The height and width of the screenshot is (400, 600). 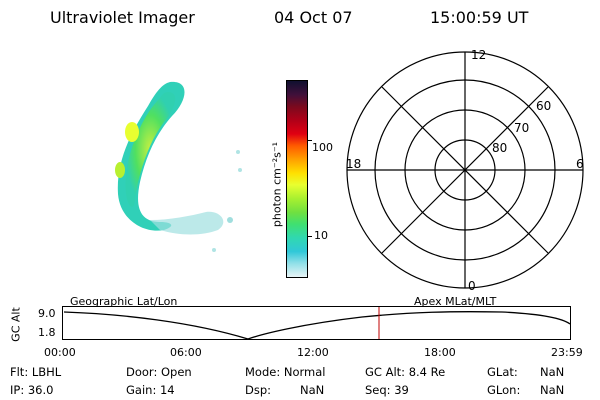 I want to click on mlt-label-12: 12, so click(x=478, y=55).